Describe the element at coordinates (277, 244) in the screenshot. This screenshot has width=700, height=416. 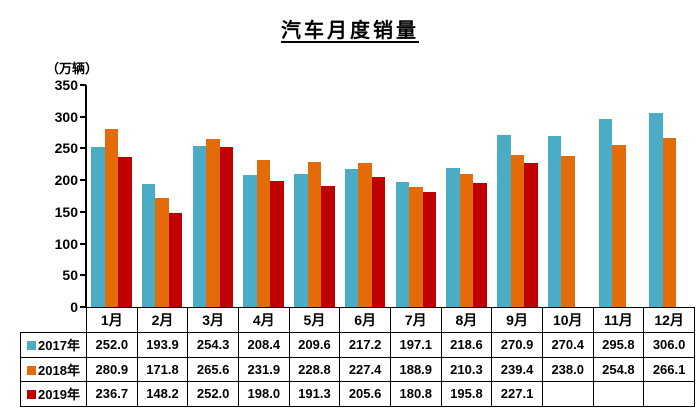
I see `bar-2019年-4月` at that location.